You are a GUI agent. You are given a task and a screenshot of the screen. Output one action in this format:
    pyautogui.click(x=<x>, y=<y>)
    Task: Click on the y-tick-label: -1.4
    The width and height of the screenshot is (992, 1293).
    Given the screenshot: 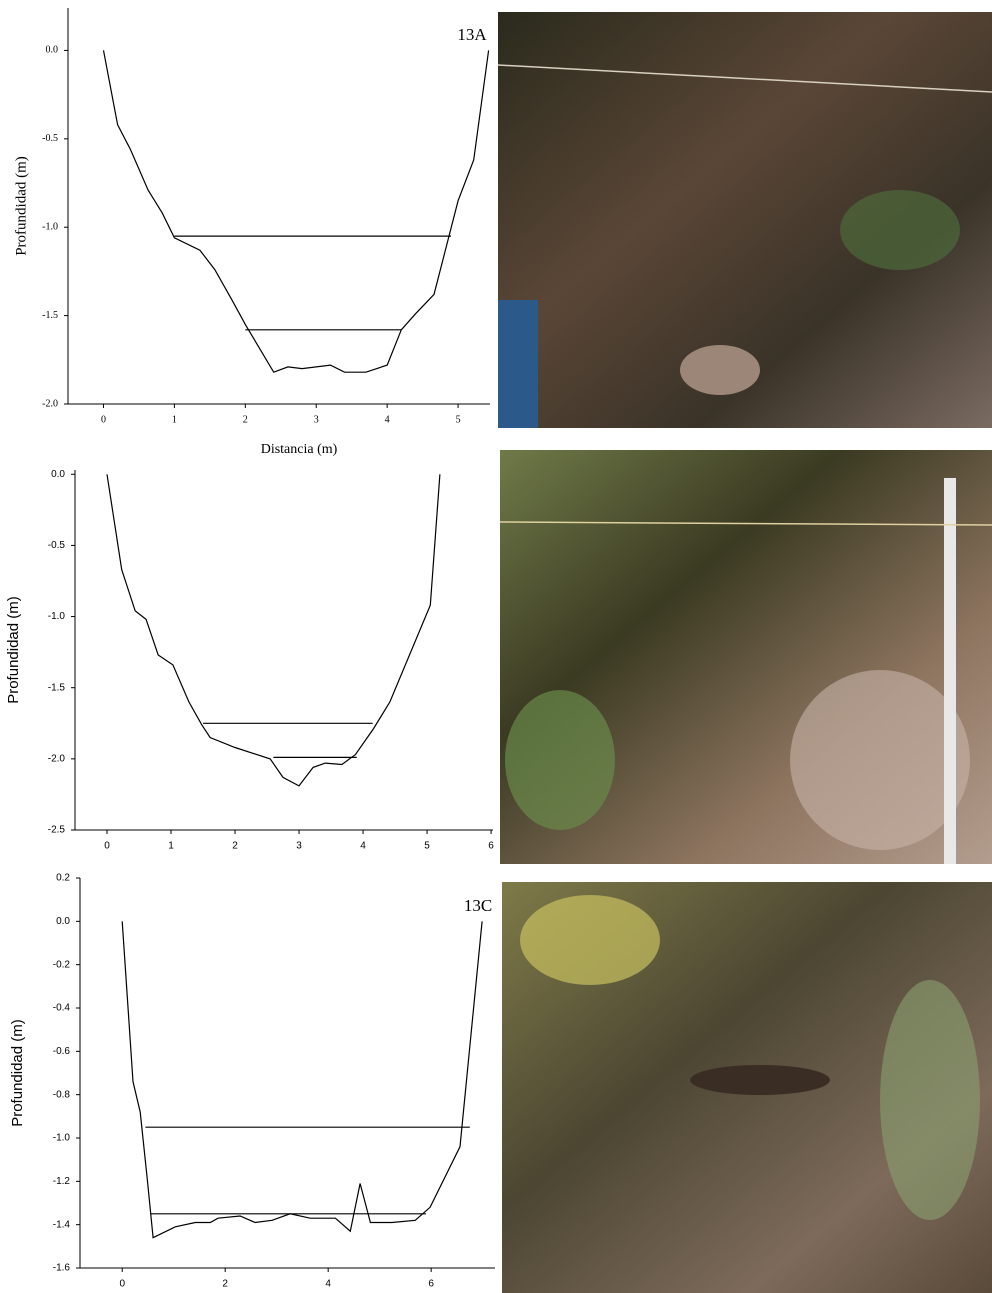 What is the action you would take?
    pyautogui.click(x=62, y=1224)
    